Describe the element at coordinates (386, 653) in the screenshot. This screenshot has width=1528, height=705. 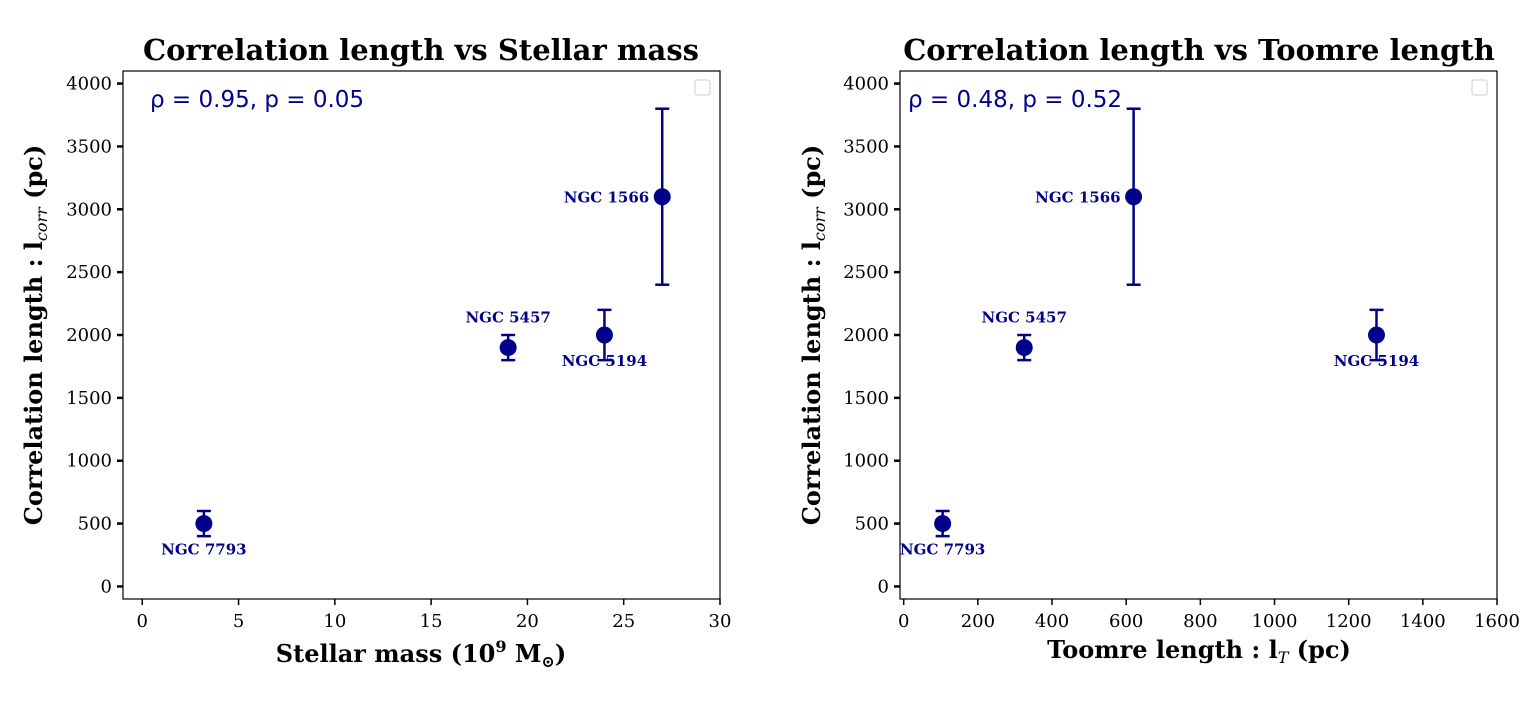
I see `x-label-main: Stellar mass (10` at that location.